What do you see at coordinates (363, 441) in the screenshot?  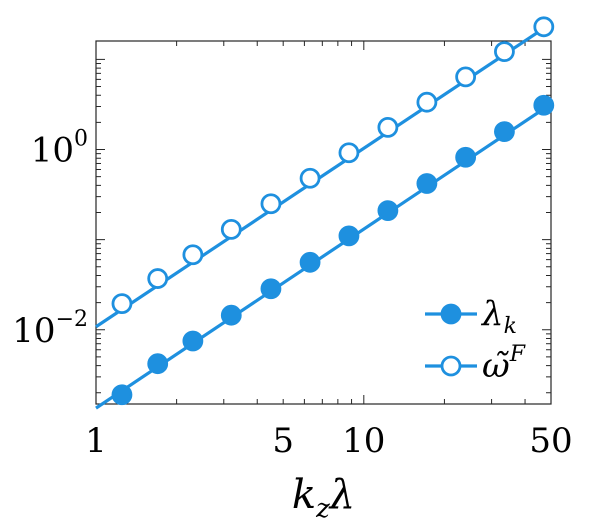 I see `x-tick-label: 10` at bounding box center [363, 441].